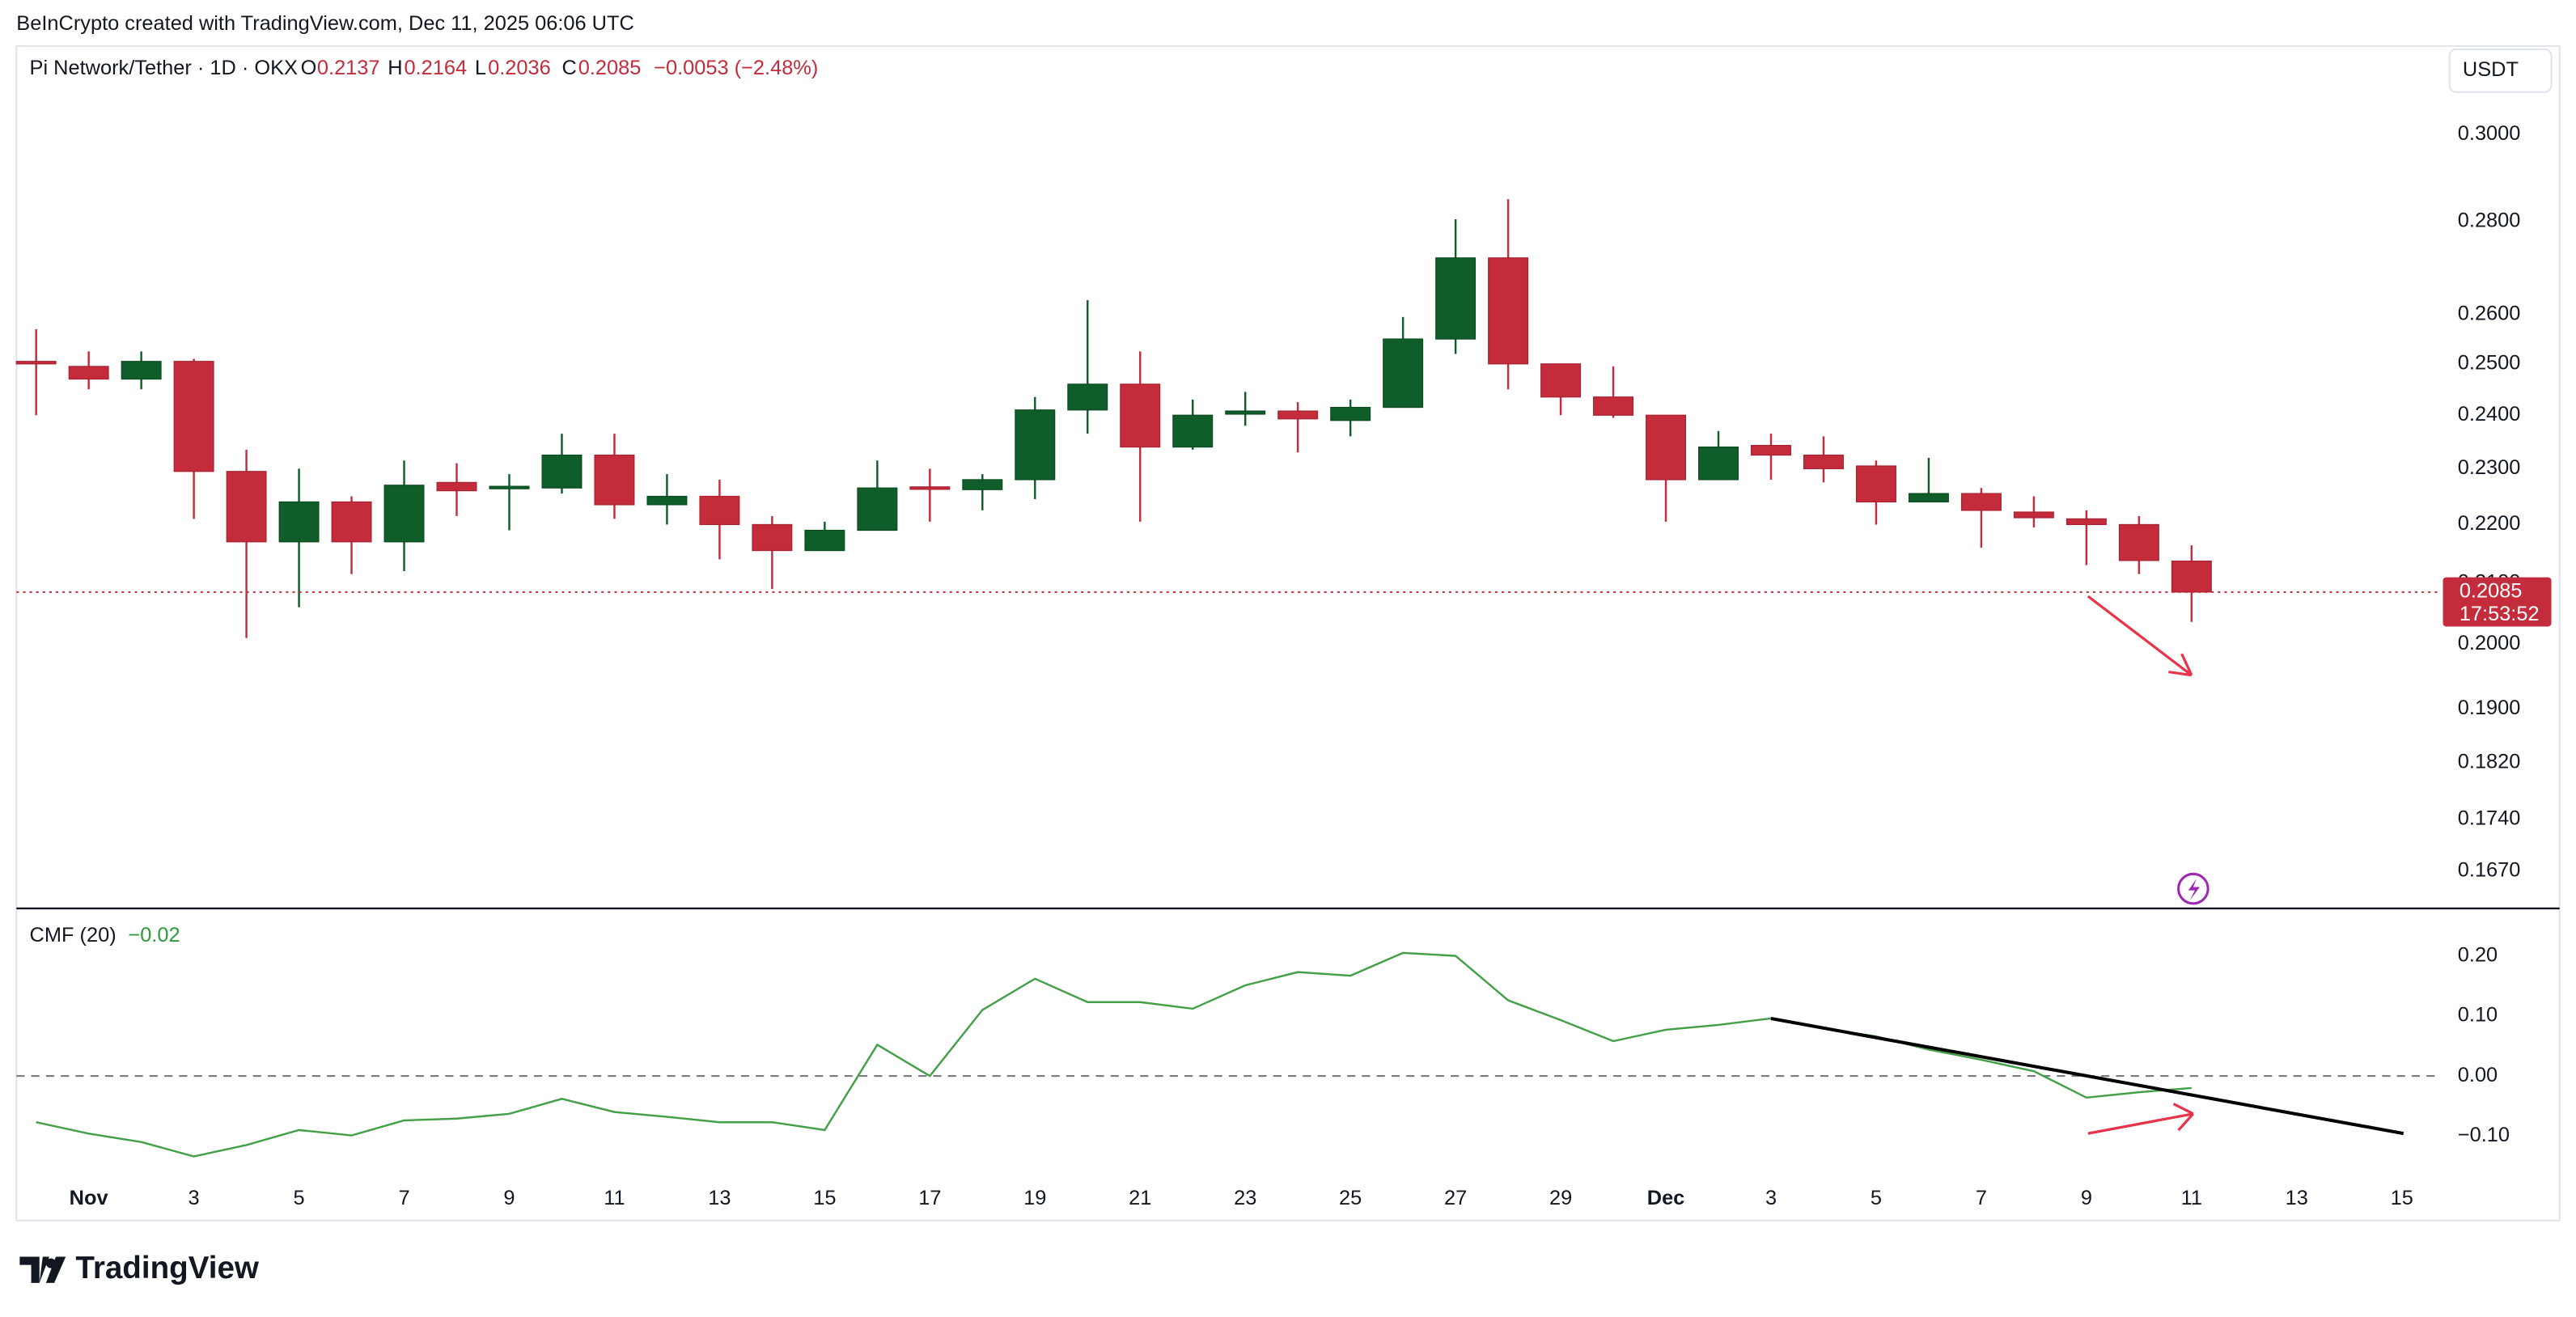 Image resolution: width=2576 pixels, height=1317 pixels. I want to click on y-tick-label: 0.1670, so click(2489, 869).